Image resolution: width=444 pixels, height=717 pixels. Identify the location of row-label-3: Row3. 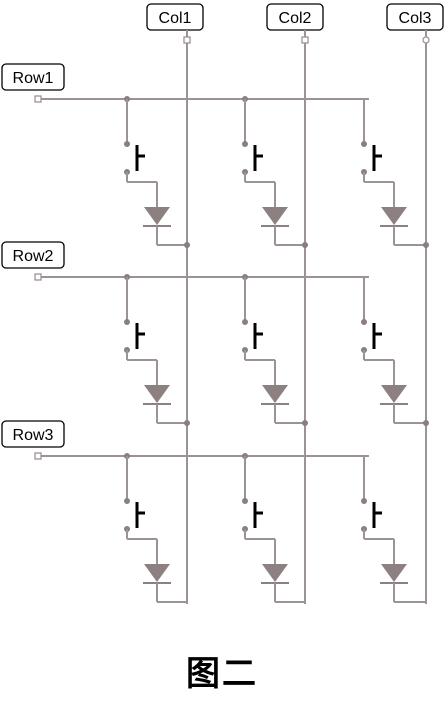
(33, 435).